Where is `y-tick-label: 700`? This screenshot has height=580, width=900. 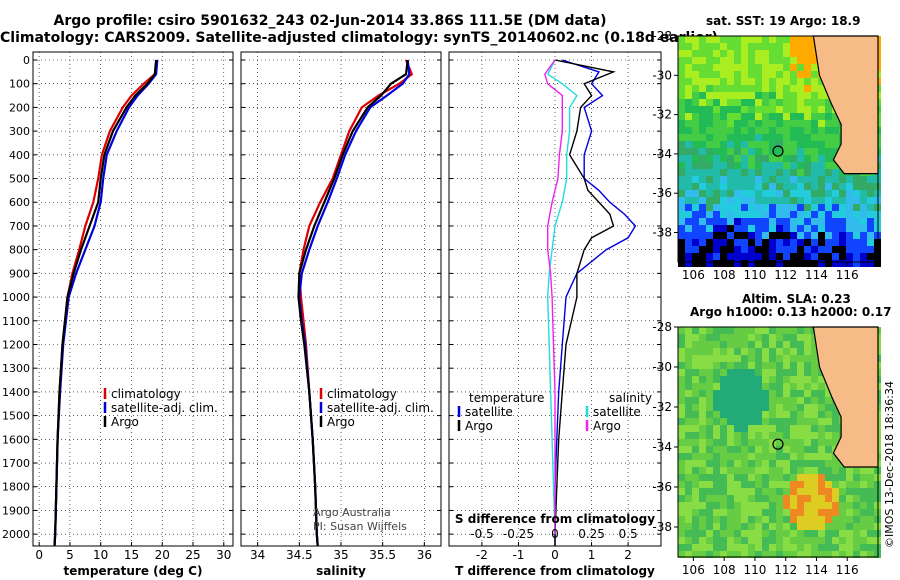 y-tick-label: 700 is located at coordinates (19, 226).